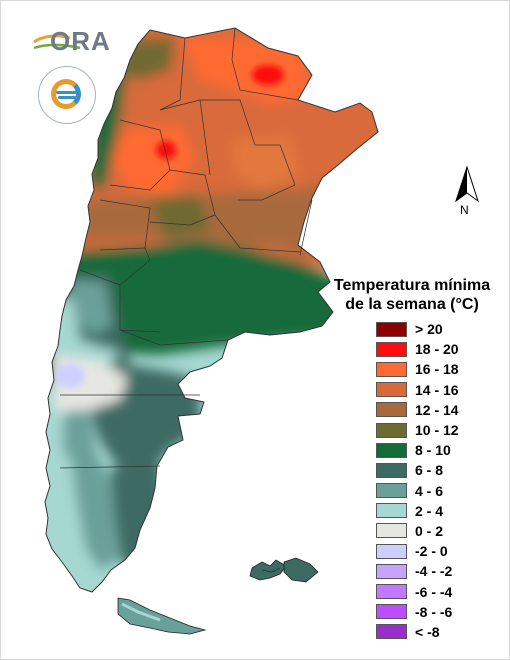  I want to click on legend-label: -8 - -6, so click(434, 611).